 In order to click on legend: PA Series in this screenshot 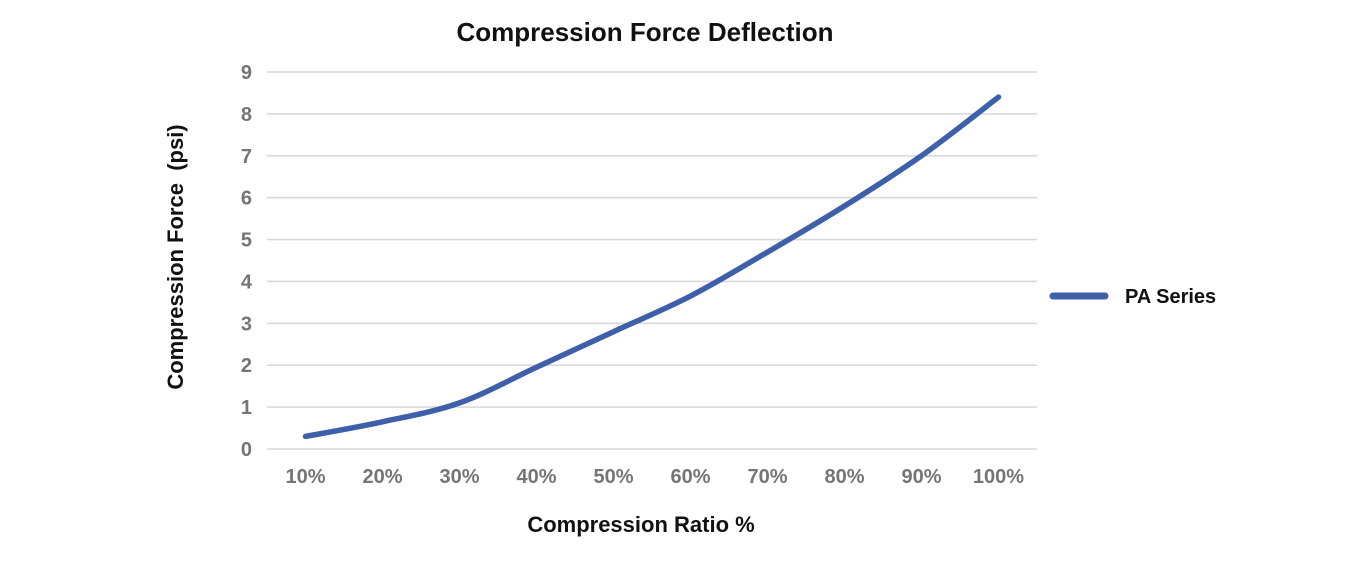, I will do `click(1132, 297)`.